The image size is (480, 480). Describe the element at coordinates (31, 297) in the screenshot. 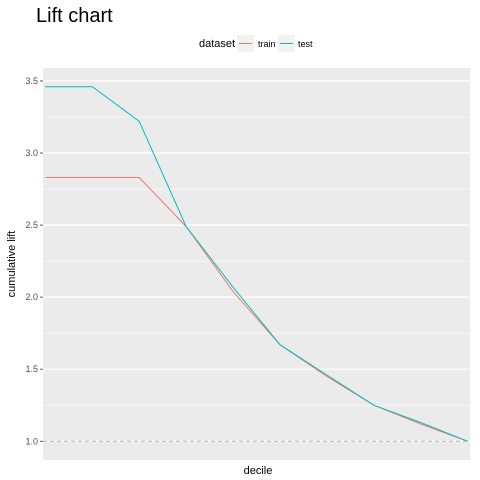

I see `y-tick-label: 2.0` at that location.